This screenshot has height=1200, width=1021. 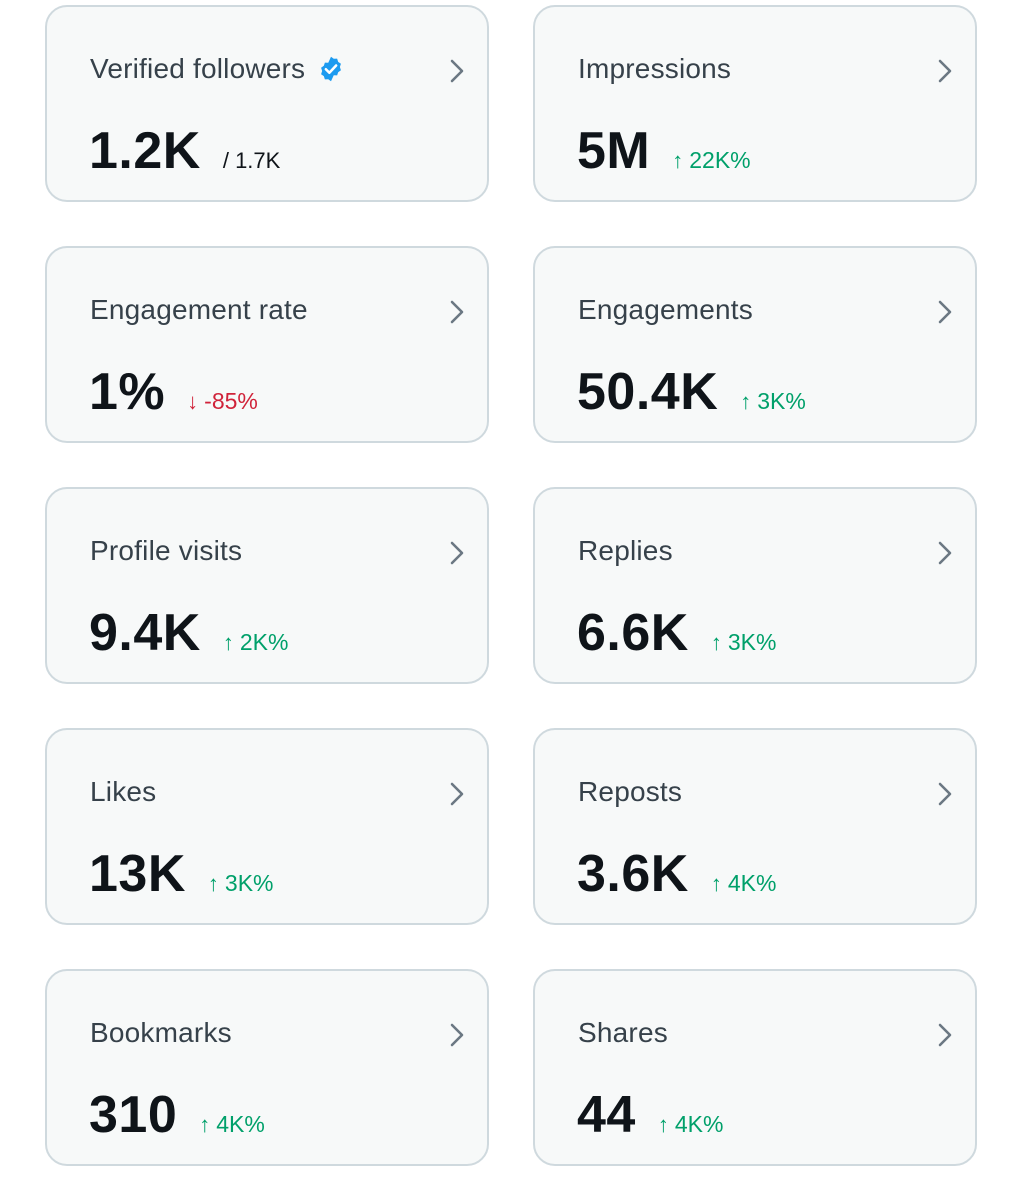 I want to click on card-label: Engagements, so click(x=665, y=309).